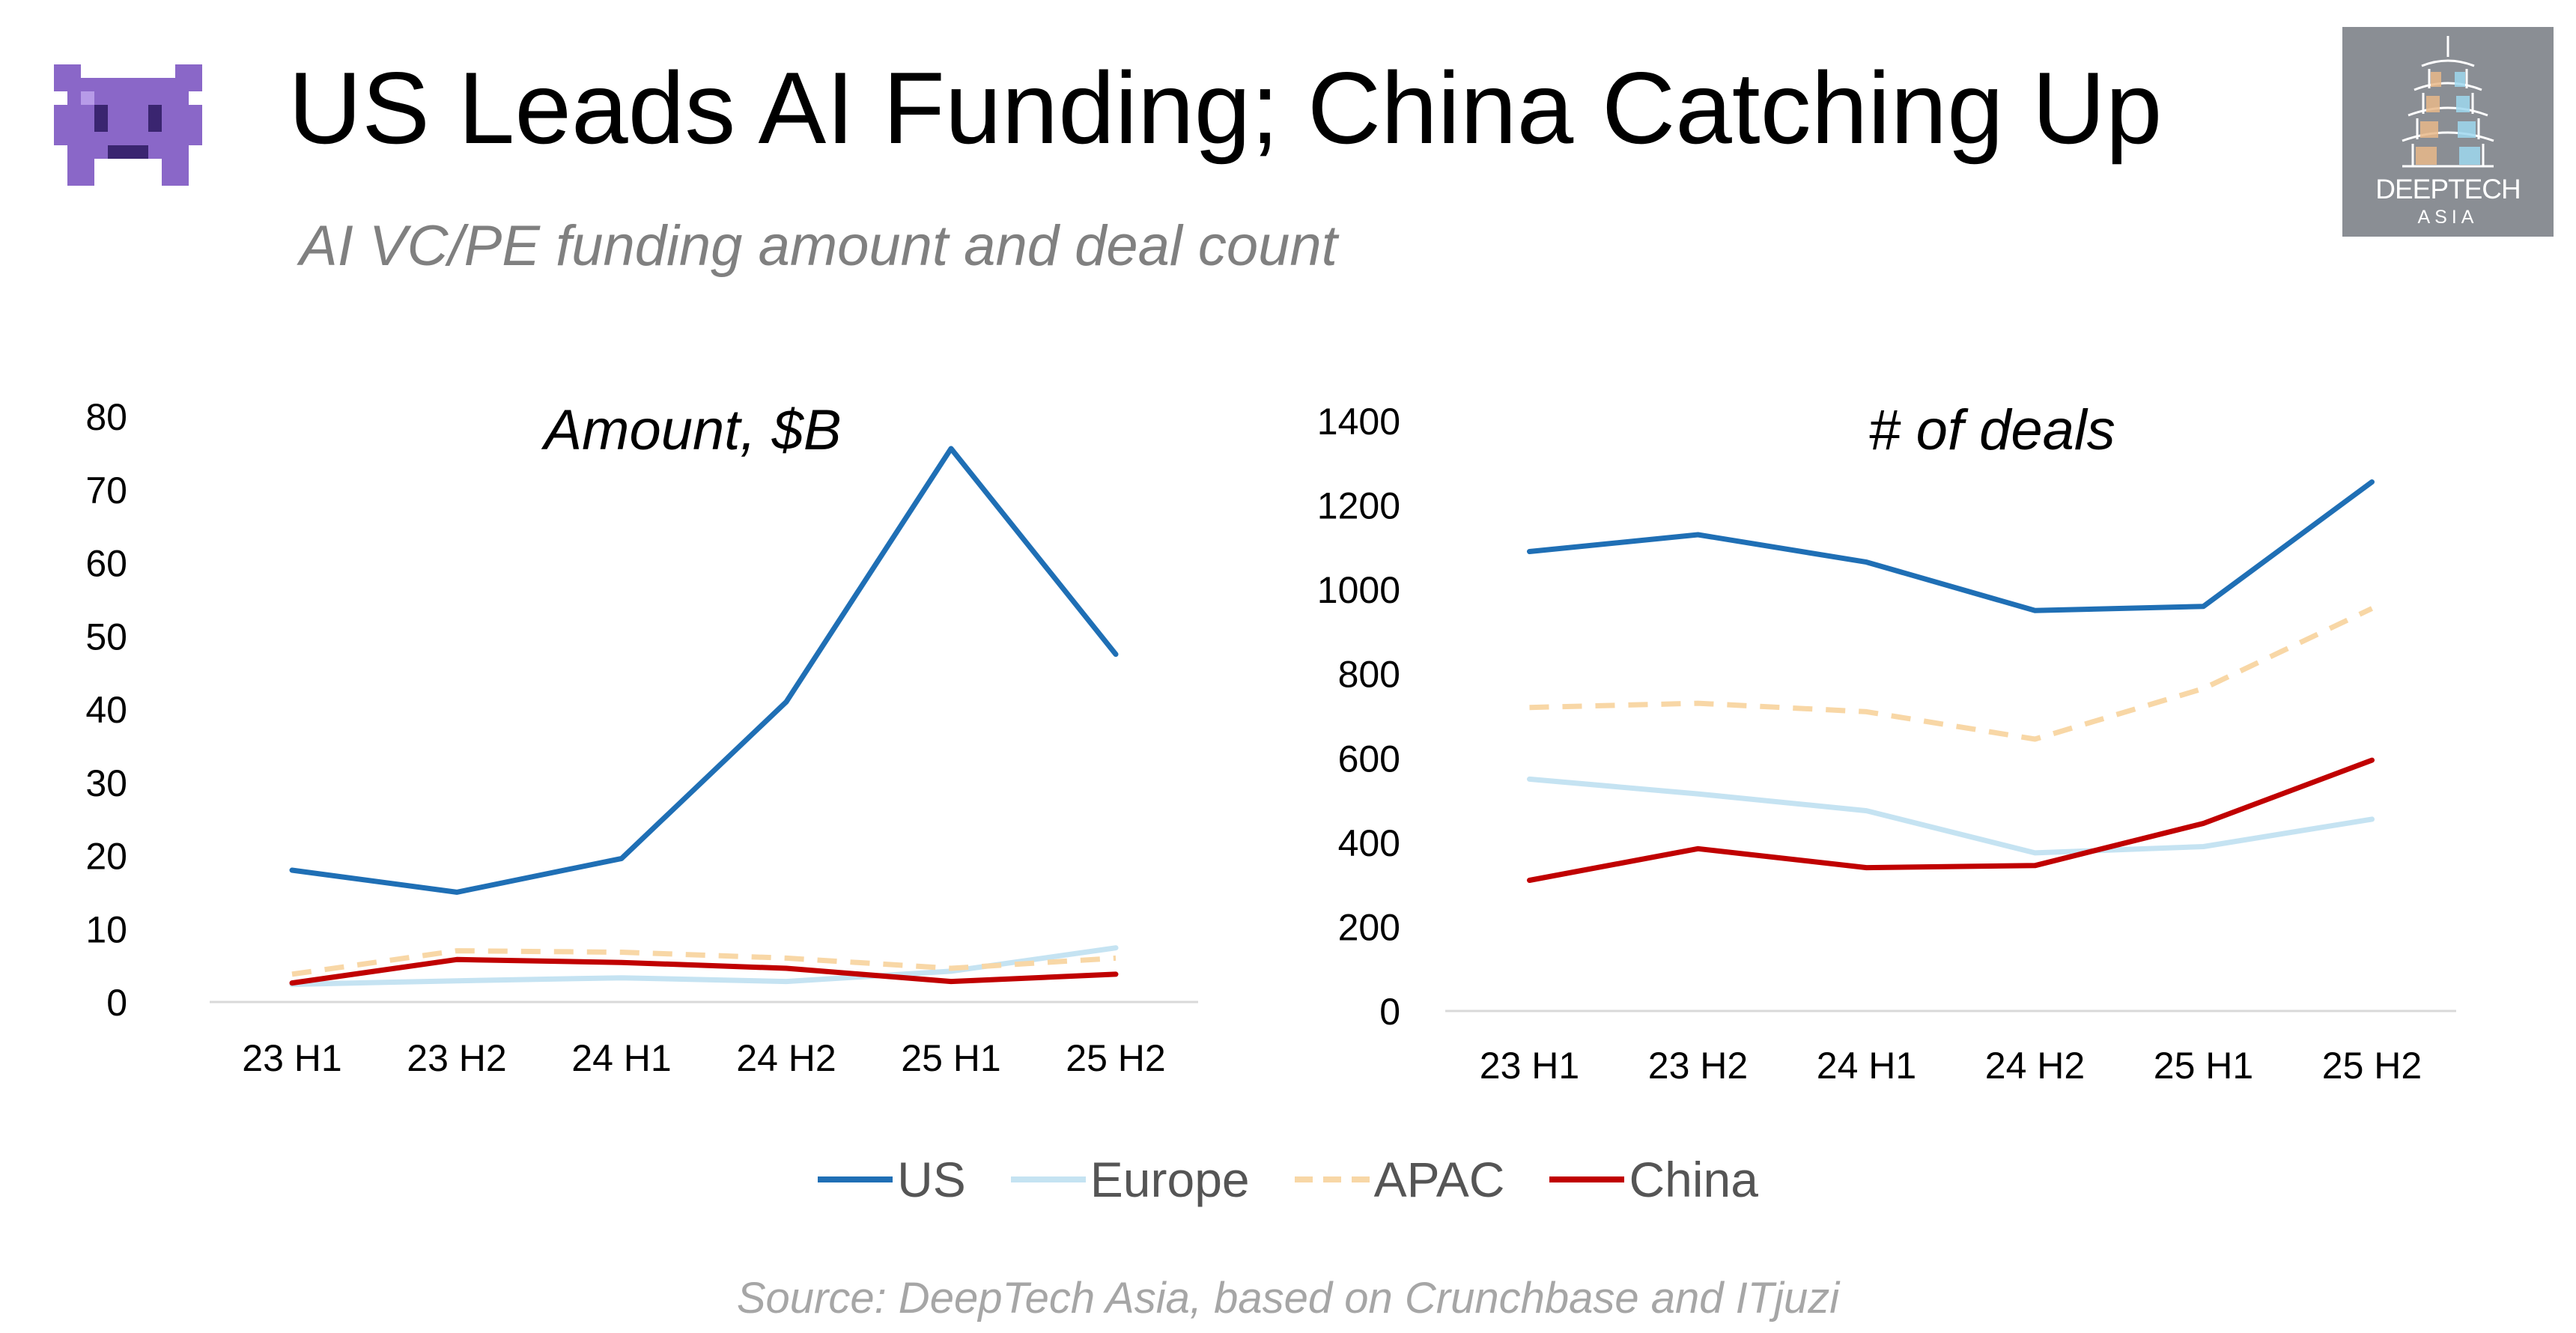  I want to click on deals-y-tick-1000: 1000, so click(1358, 590).